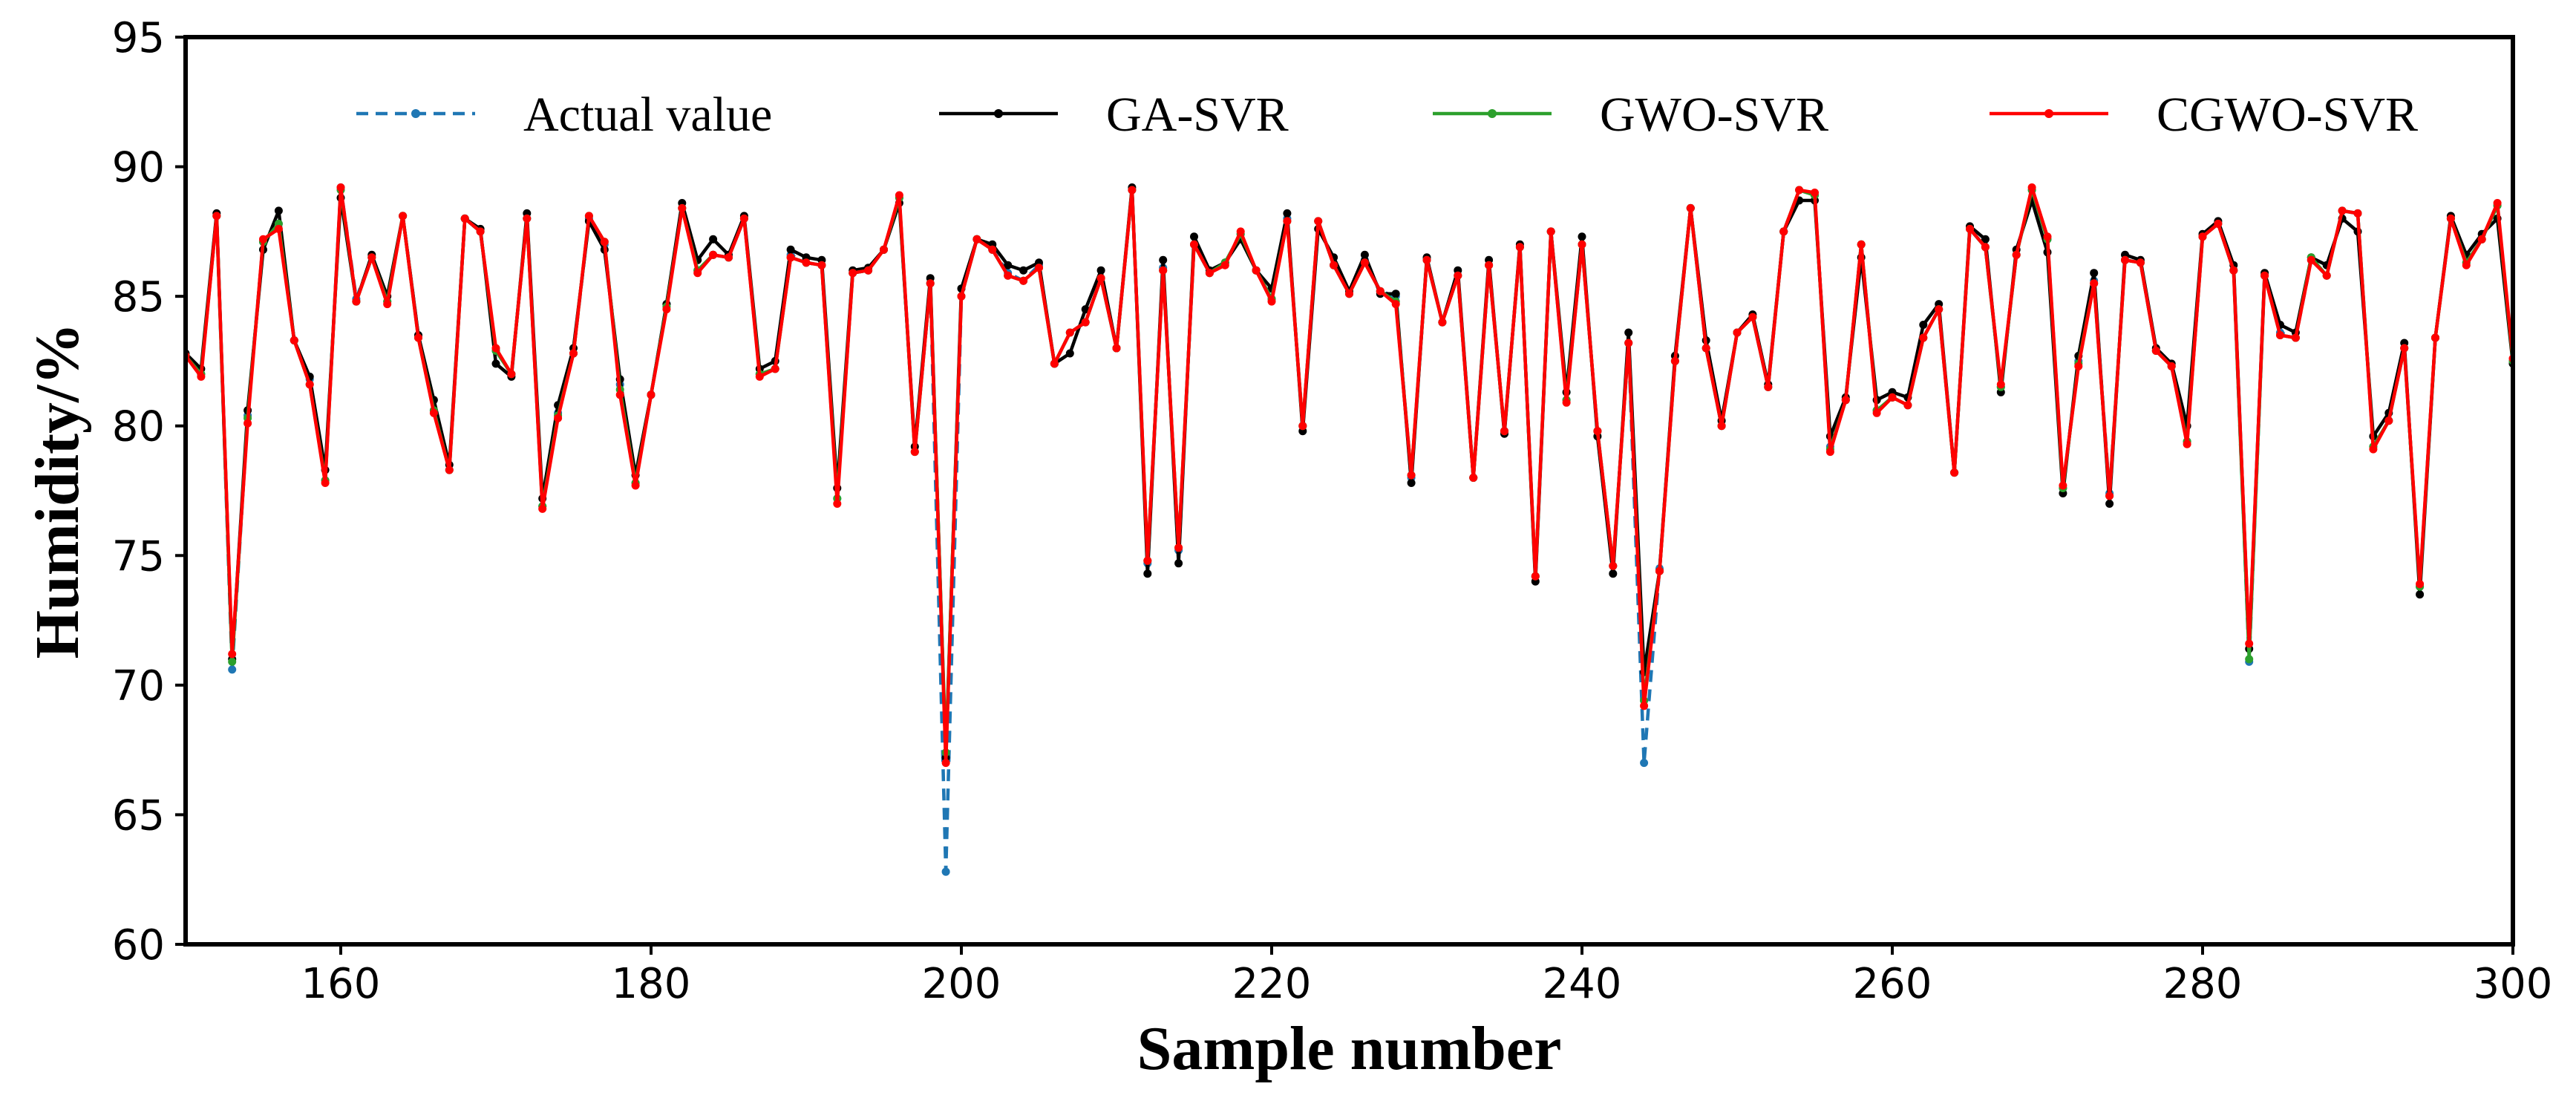  I want to click on legend-item: CGWO-SVR, so click(2204, 115).